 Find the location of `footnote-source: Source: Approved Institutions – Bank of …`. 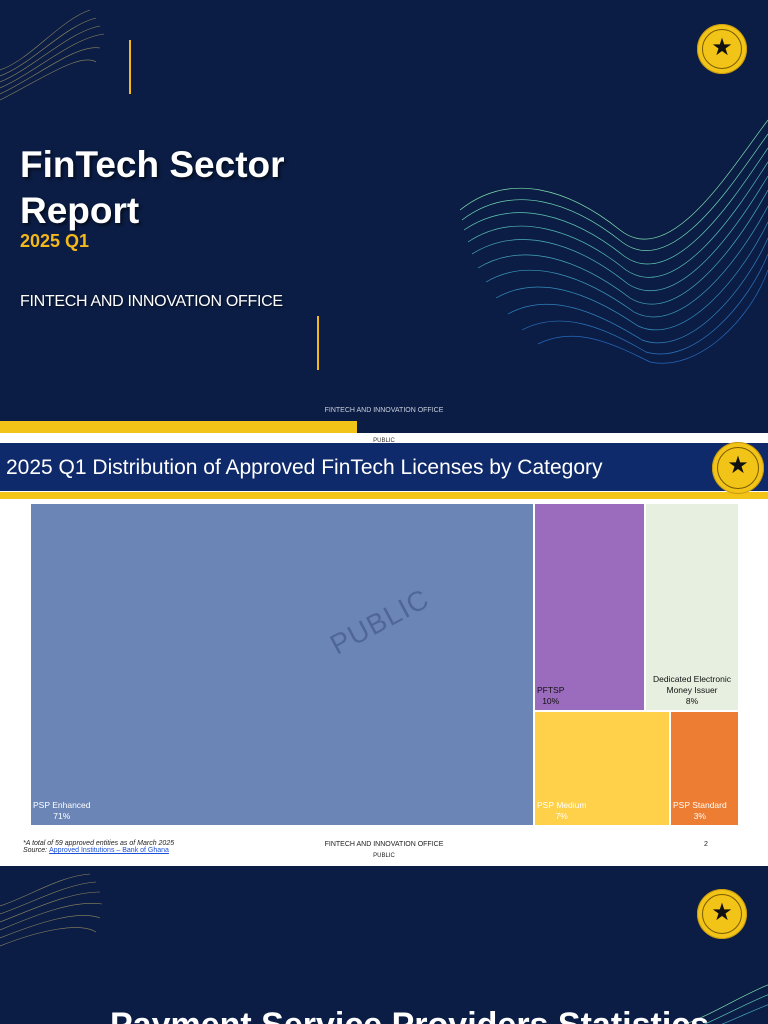

footnote-source: Source: Approved Institutions – Bank of … is located at coordinates (98, 850).